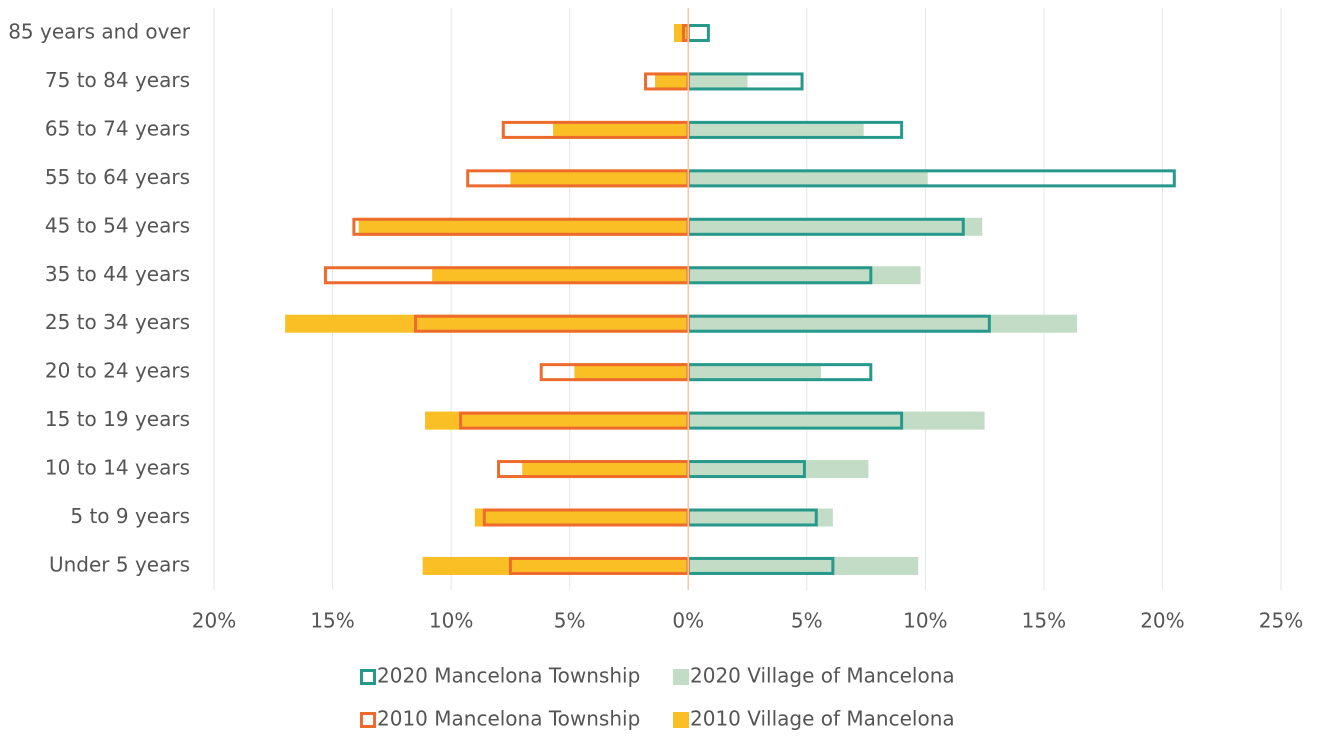  I want to click on bar-outline, so click(698, 33).